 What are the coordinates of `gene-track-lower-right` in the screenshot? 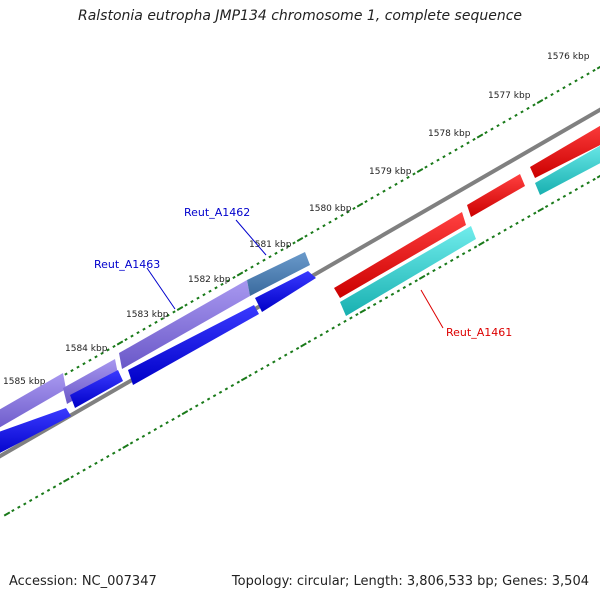 It's located at (470, 228).